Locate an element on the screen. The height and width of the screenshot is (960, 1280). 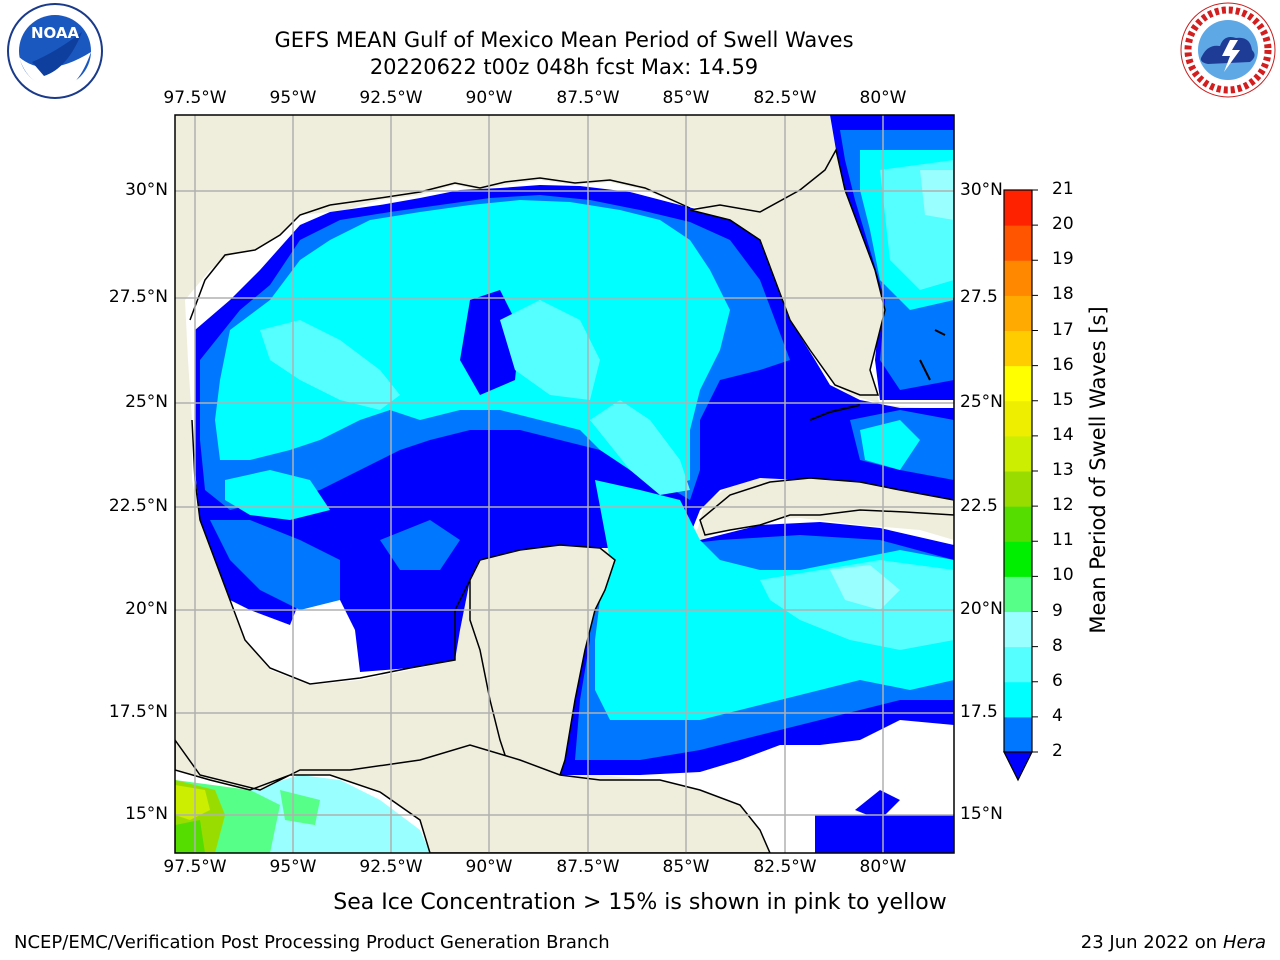
y-right-tick-label: 27.5 is located at coordinates (979, 297).